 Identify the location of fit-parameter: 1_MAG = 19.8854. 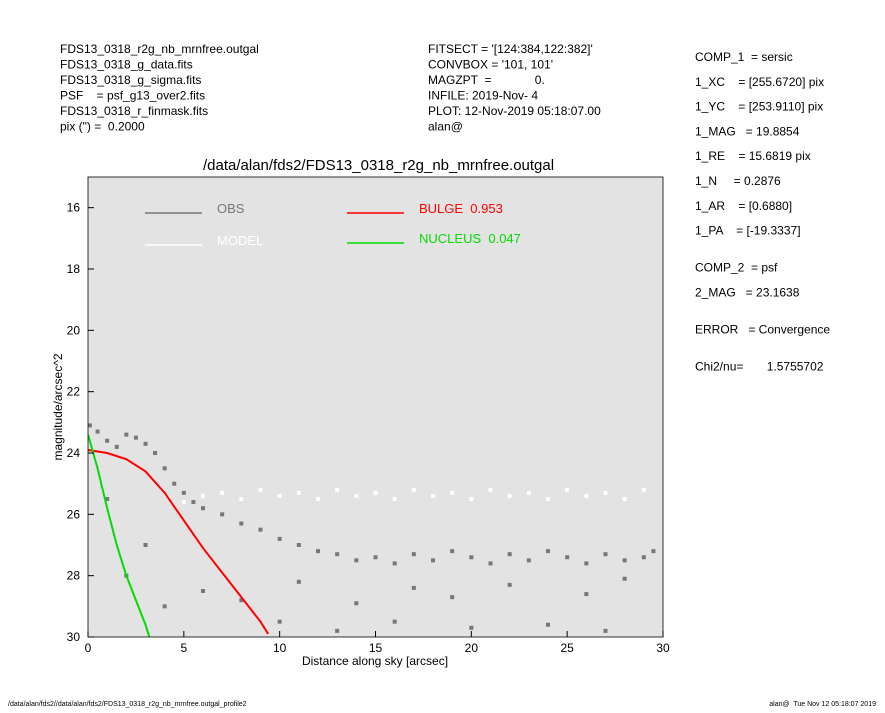
(747, 131).